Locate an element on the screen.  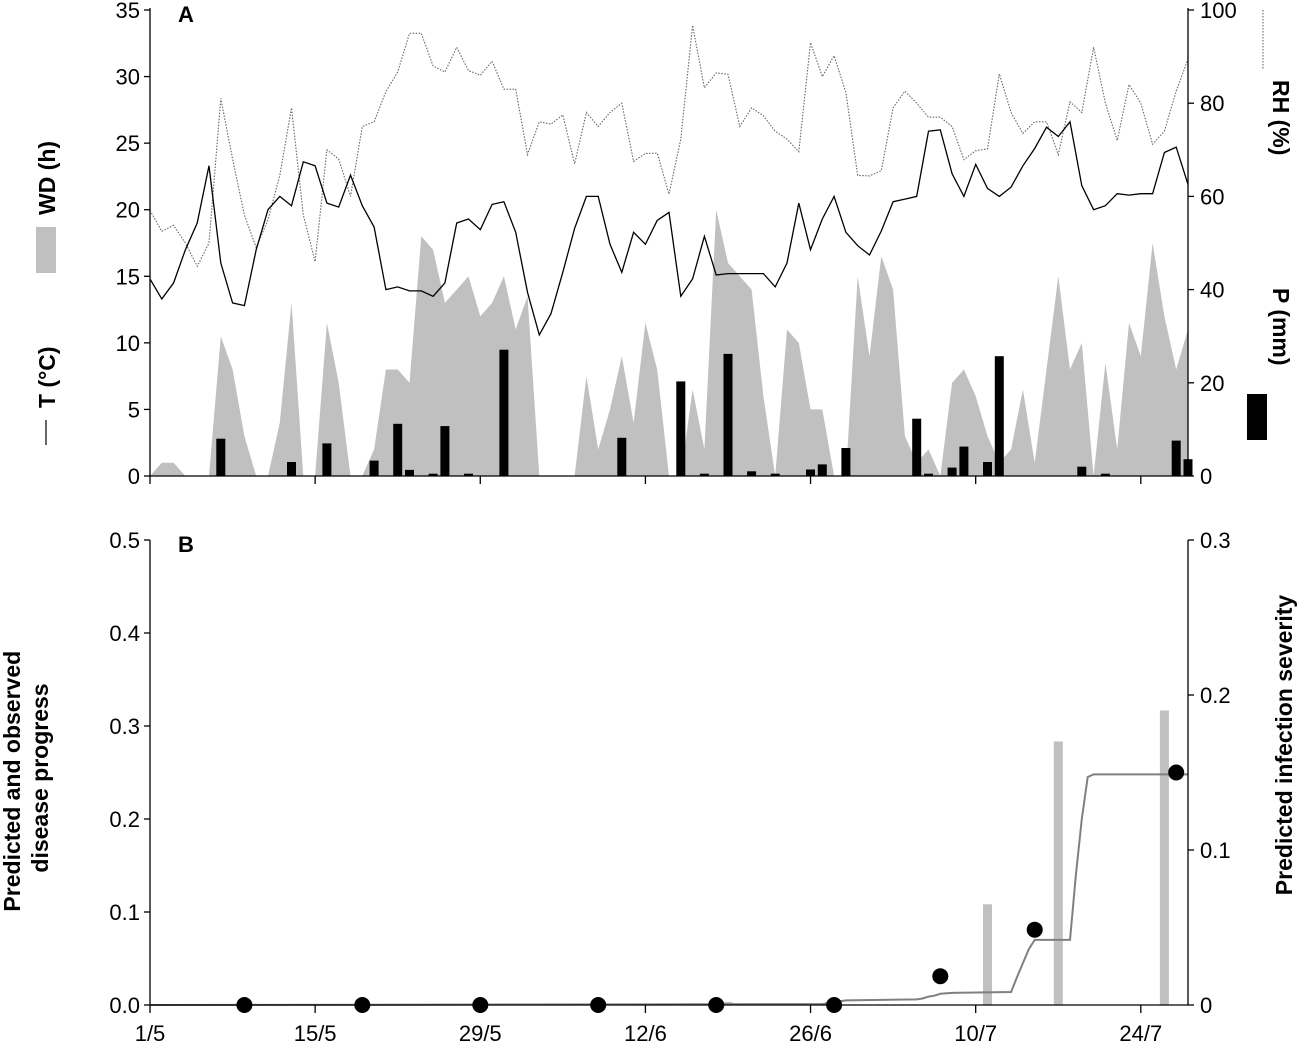
panel-b-severity-bars-layer is located at coordinates (946, 858).